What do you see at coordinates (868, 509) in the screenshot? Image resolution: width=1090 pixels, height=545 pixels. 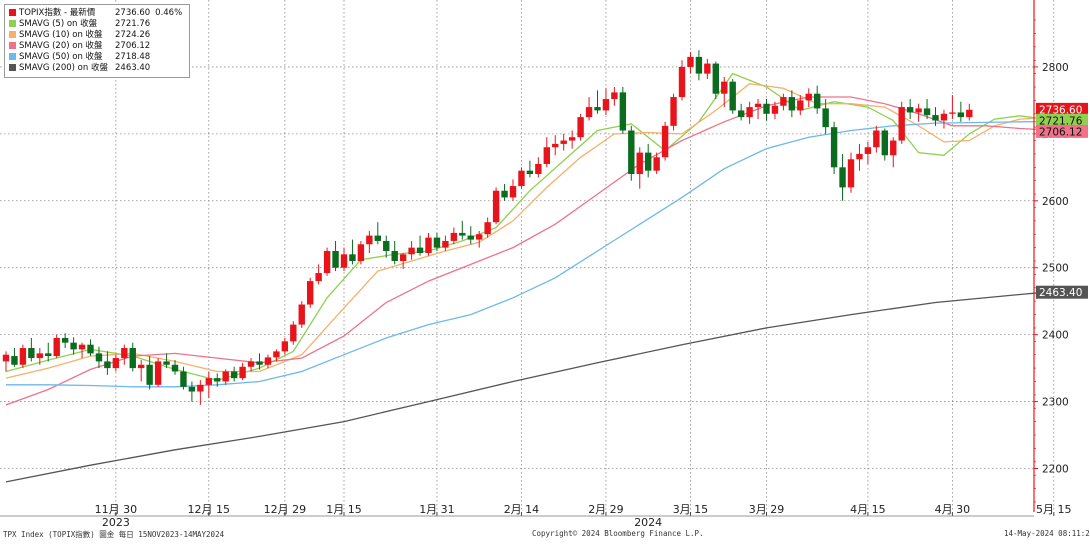 I see `x-tick-label: 4月 15` at bounding box center [868, 509].